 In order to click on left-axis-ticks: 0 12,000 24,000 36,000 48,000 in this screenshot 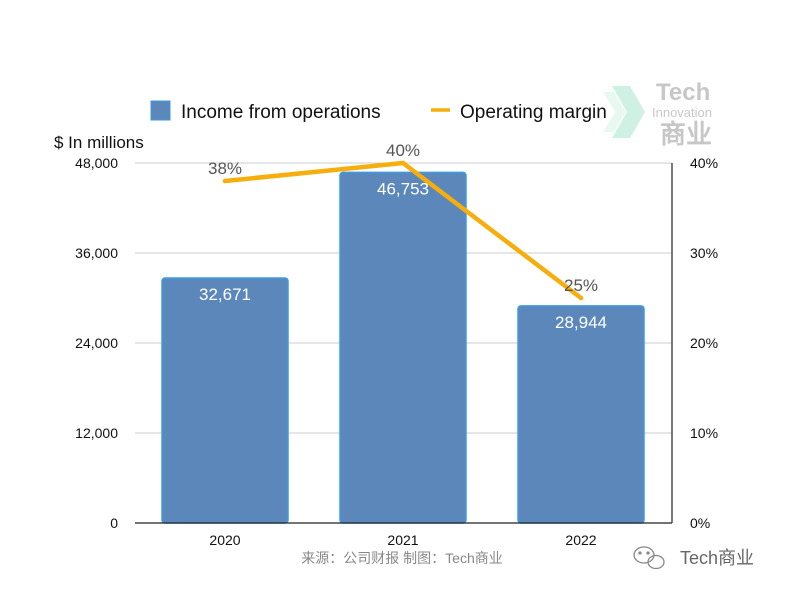, I will do `click(96, 343)`.